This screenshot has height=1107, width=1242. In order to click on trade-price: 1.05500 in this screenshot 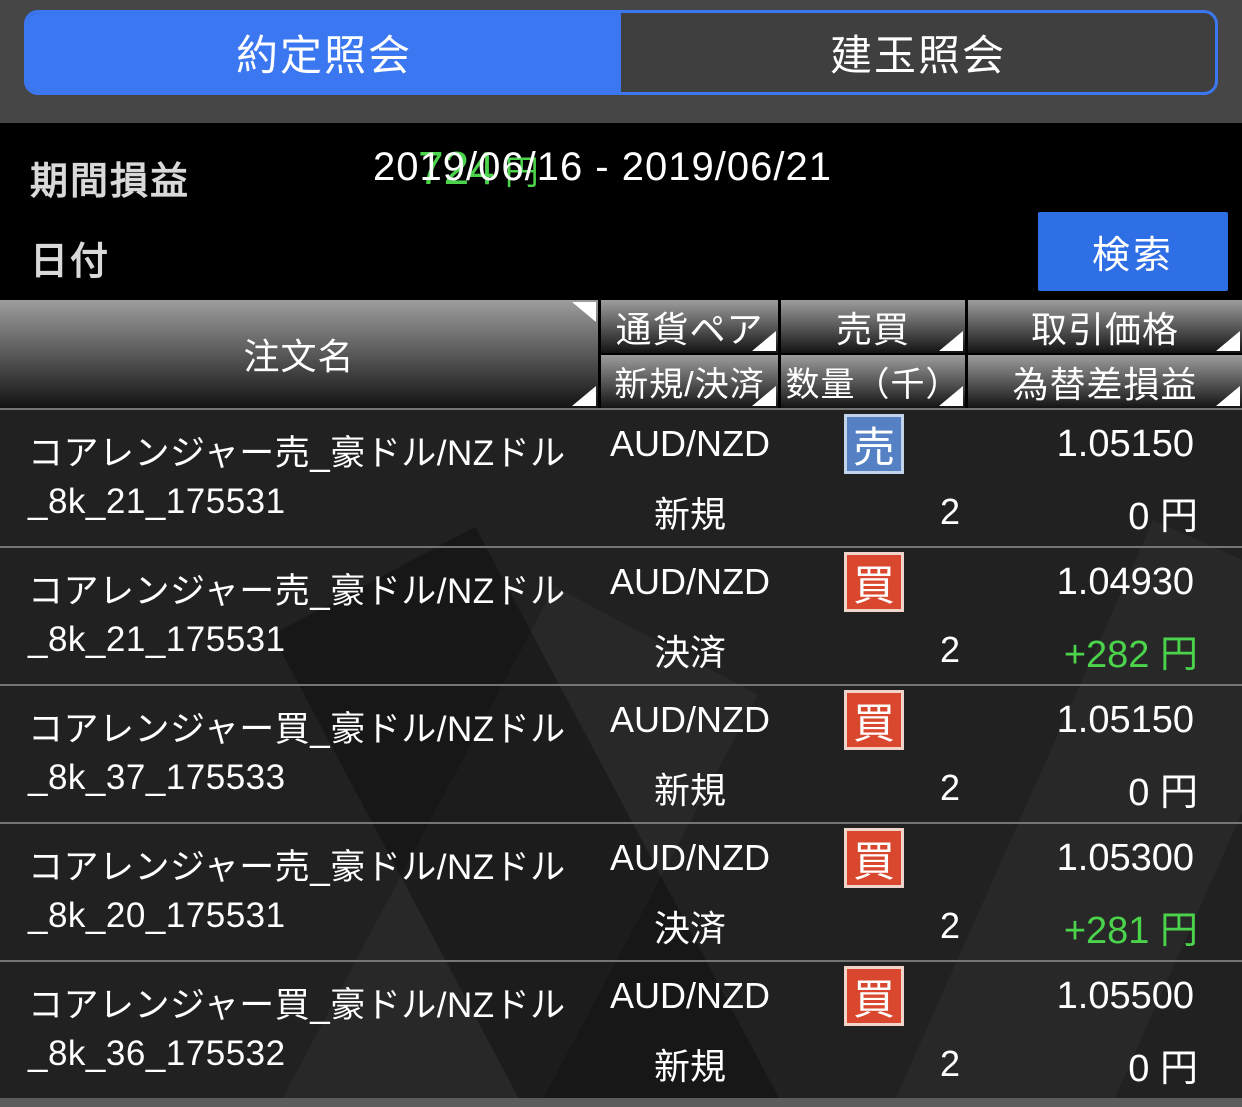, I will do `click(1125, 995)`.